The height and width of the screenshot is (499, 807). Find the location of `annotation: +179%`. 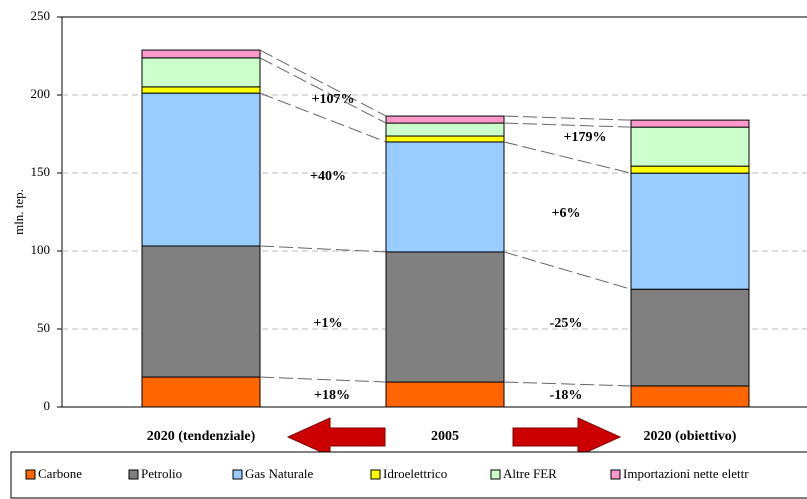

annotation: +179% is located at coordinates (585, 137).